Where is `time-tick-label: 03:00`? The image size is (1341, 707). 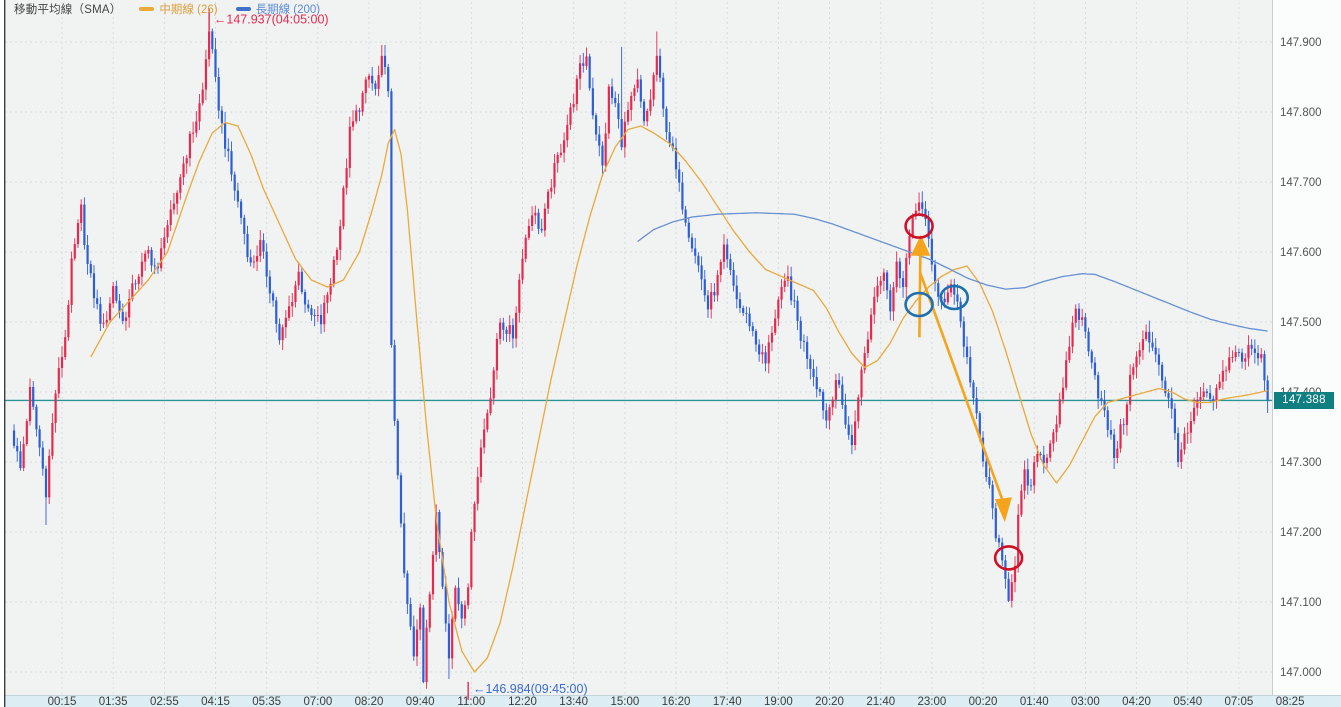 time-tick-label: 03:00 is located at coordinates (1085, 701).